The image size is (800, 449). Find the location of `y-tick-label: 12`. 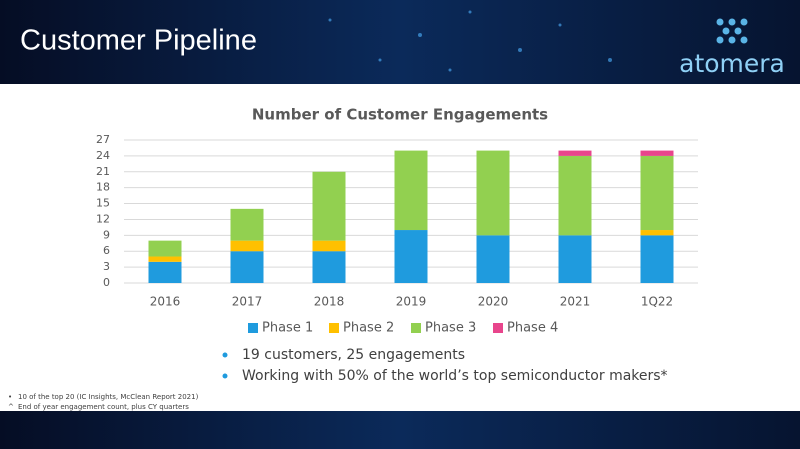

y-tick-label: 12 is located at coordinates (103, 218).